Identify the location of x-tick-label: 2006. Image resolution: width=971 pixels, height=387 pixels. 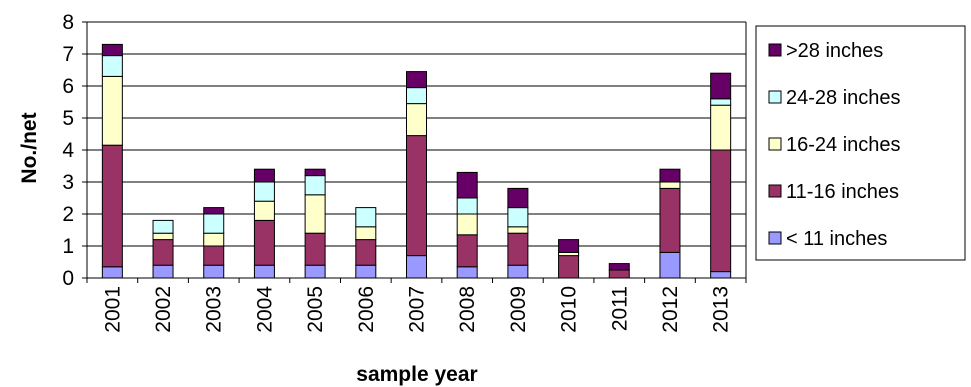
(366, 309).